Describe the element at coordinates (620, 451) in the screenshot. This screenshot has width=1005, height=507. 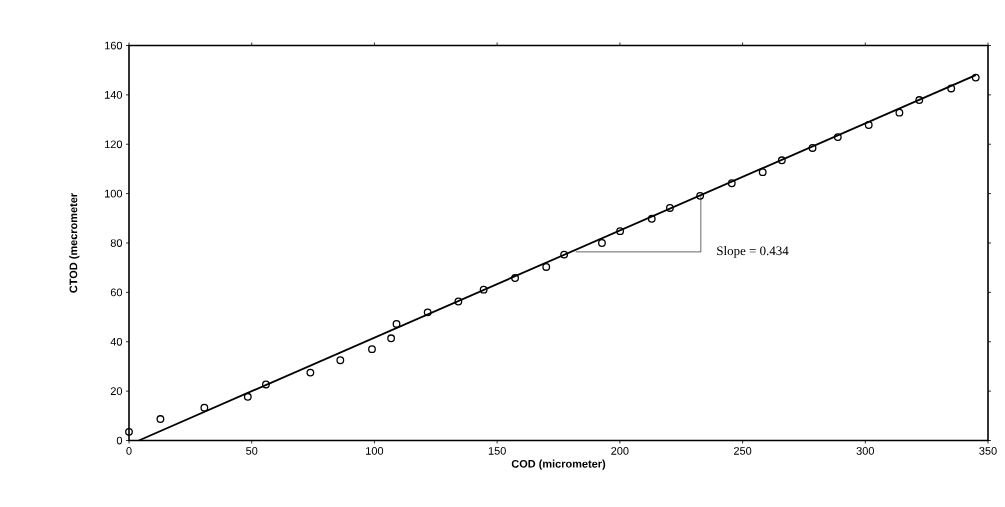
I see `x-tick-label: 200` at that location.